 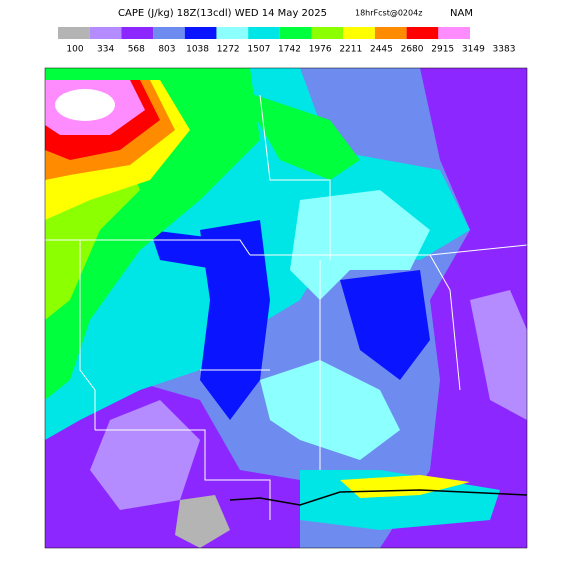 I want to click on colorbar-label: 3149, so click(x=473, y=50).